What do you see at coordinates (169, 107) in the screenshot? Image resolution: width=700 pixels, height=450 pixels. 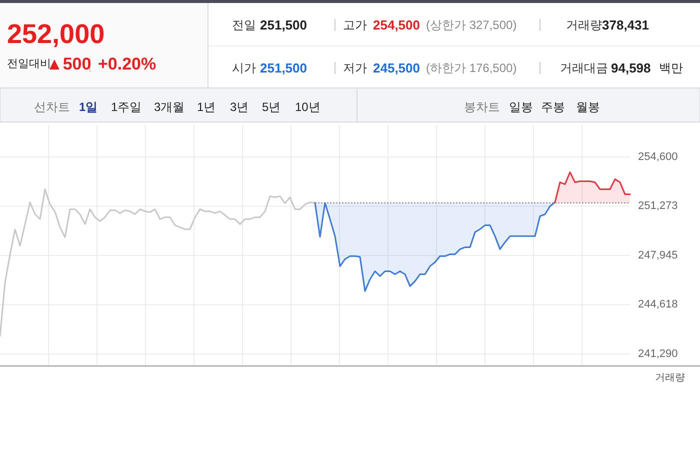 I see `text: 3개월` at bounding box center [169, 107].